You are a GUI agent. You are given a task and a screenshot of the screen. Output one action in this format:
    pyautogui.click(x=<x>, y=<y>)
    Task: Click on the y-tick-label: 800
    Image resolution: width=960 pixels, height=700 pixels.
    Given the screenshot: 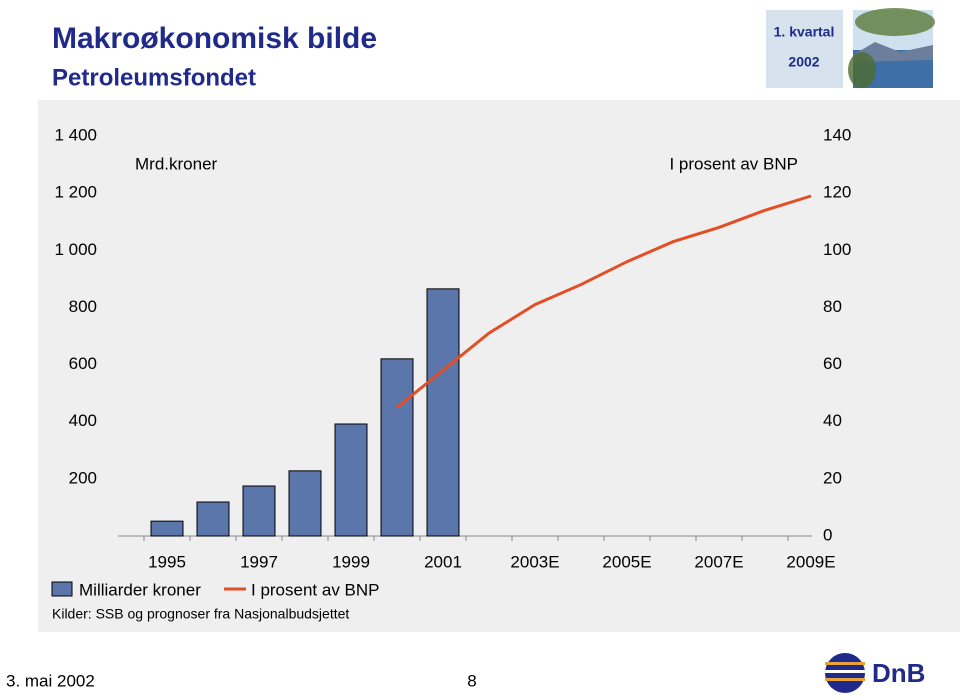 What is the action you would take?
    pyautogui.click(x=83, y=306)
    